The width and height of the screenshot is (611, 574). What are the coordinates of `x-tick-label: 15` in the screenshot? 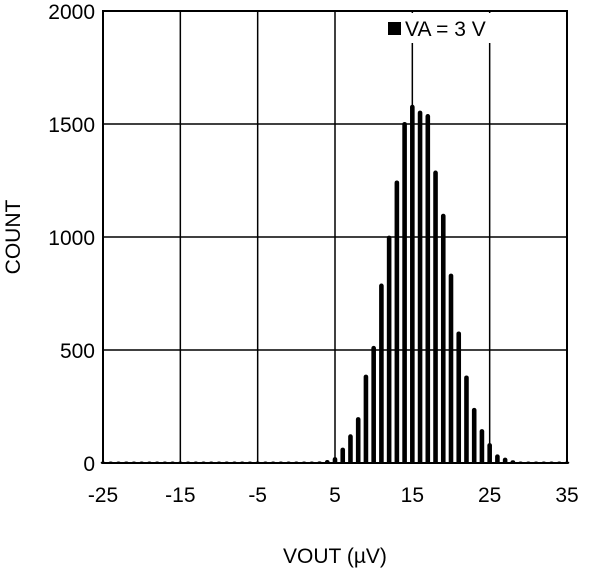 It's located at (412, 495).